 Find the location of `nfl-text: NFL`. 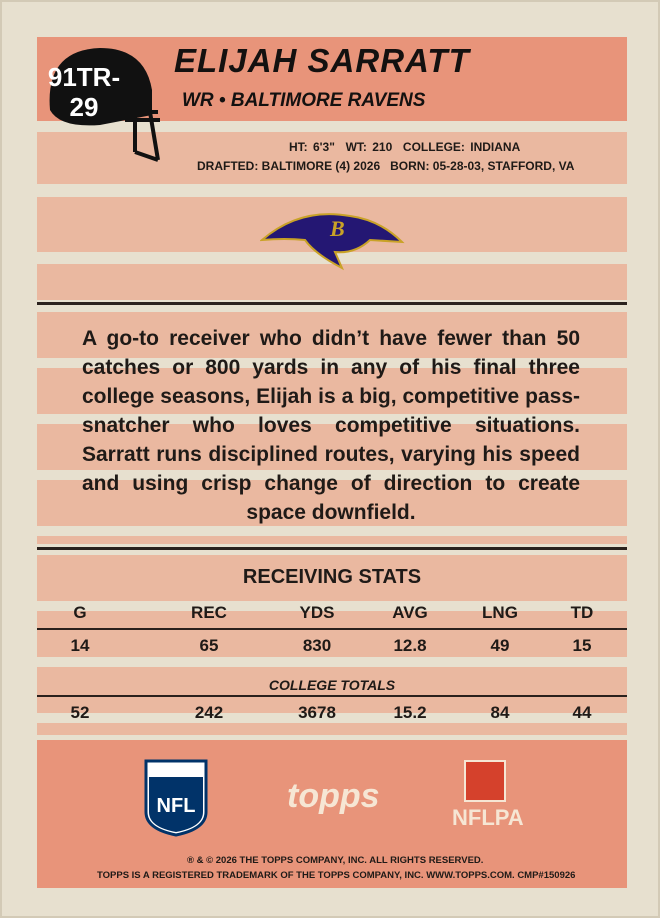

nfl-text: NFL is located at coordinates (176, 806).